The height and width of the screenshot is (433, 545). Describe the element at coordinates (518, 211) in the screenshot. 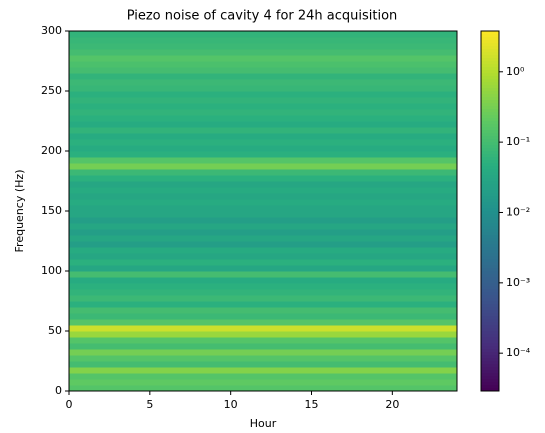

I see `colorbar-tick-label: 10⁻²` at that location.